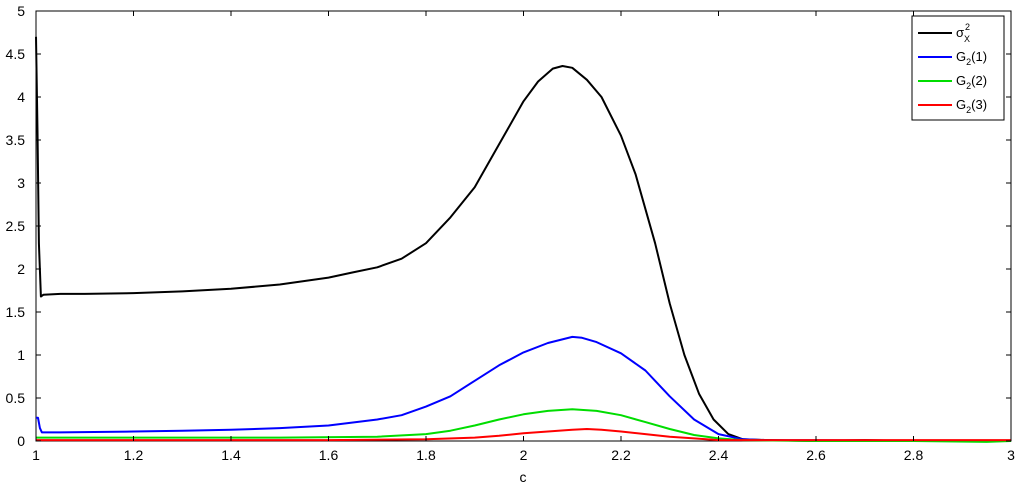 The image size is (1024, 491). Describe the element at coordinates (1011, 455) in the screenshot. I see `x-tick-label: 3` at that location.